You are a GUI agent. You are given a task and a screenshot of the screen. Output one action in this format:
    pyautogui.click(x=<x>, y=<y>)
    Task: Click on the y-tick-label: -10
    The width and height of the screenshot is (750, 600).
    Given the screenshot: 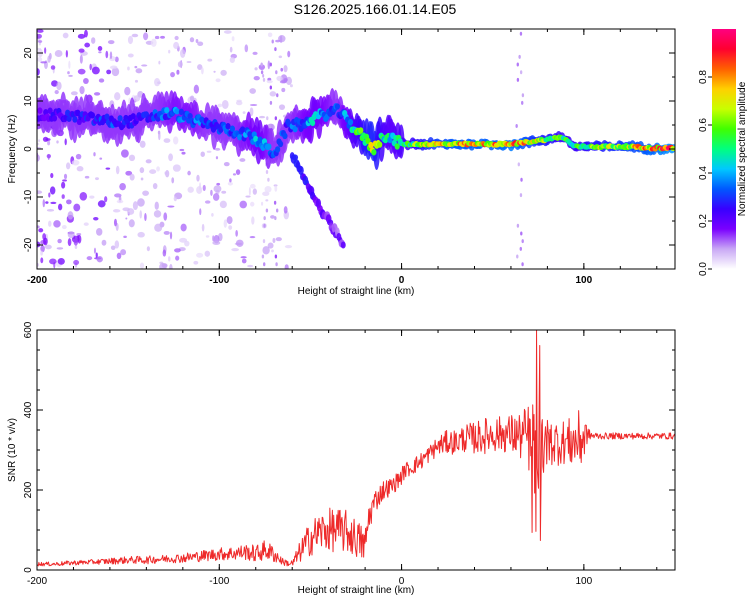 What is the action you would take?
    pyautogui.click(x=28, y=196)
    